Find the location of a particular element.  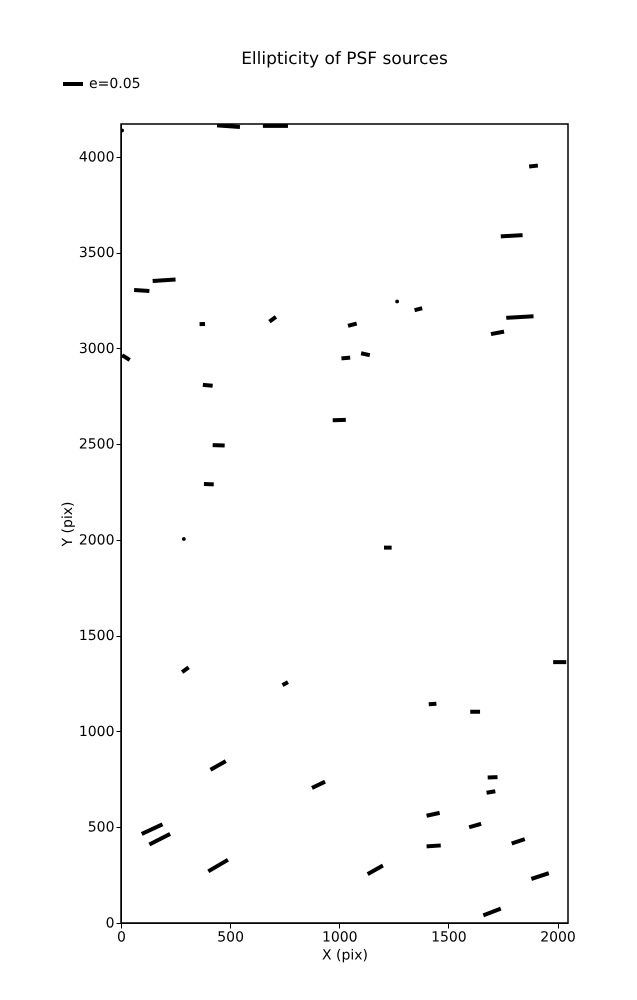

y-tick-label: 1500 is located at coordinates (96, 636).